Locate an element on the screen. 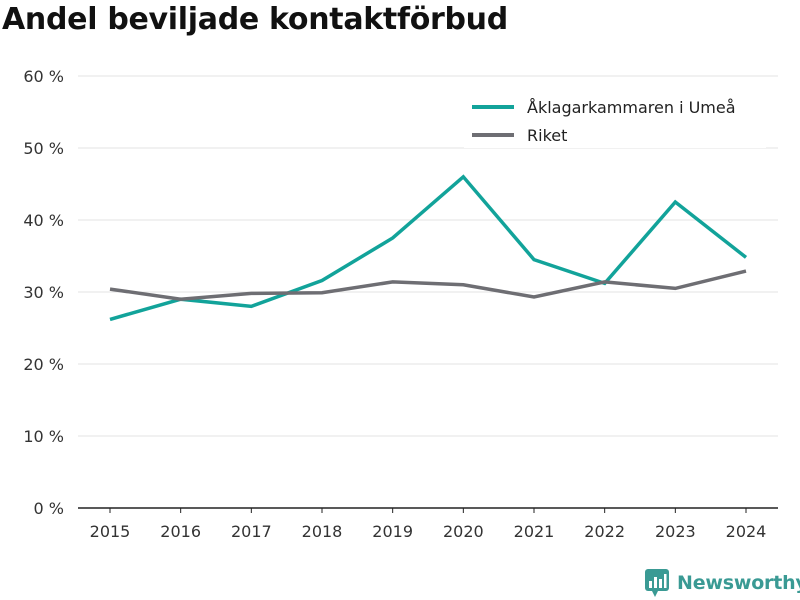 This screenshot has width=800, height=600. y-tick-label: 40 % is located at coordinates (43, 220).